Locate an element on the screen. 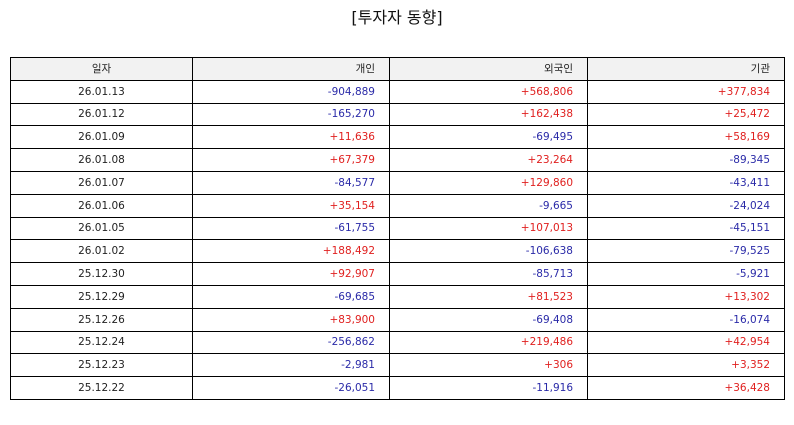 This screenshot has height=425, width=794. foreign-cell: -11,916 is located at coordinates (488, 388).